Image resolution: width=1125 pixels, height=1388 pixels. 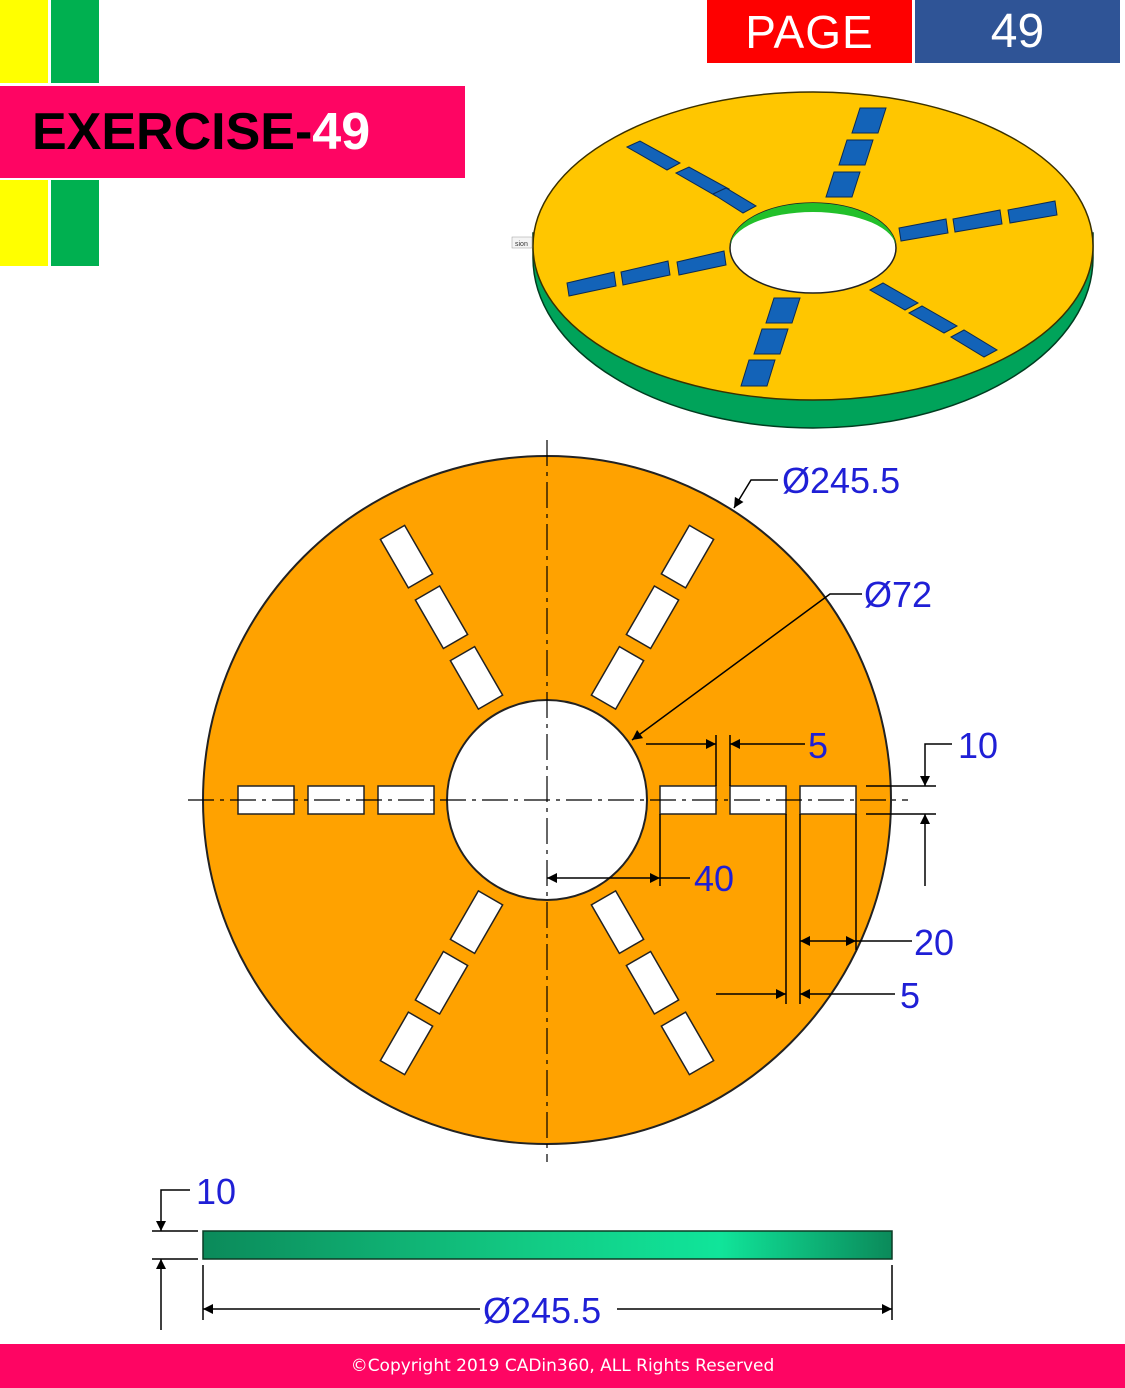 I want to click on dim-slot-width: 10, so click(x=978, y=745).